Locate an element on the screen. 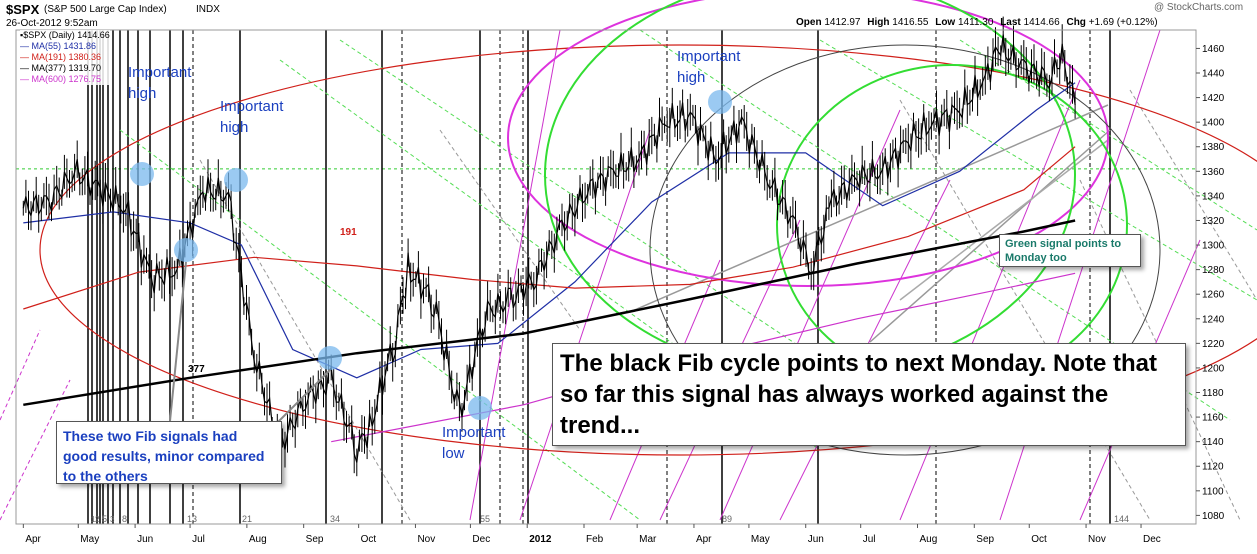 This screenshot has height=554, width=1257. cycle-number: 144 is located at coordinates (1121, 519).